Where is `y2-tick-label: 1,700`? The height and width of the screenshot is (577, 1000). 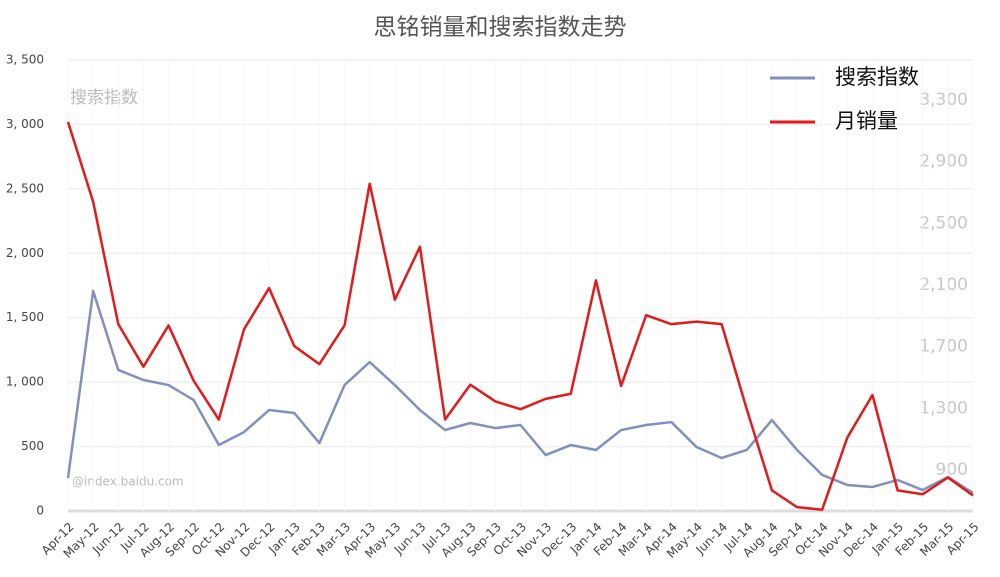 y2-tick-label: 1,700 is located at coordinates (943, 347).